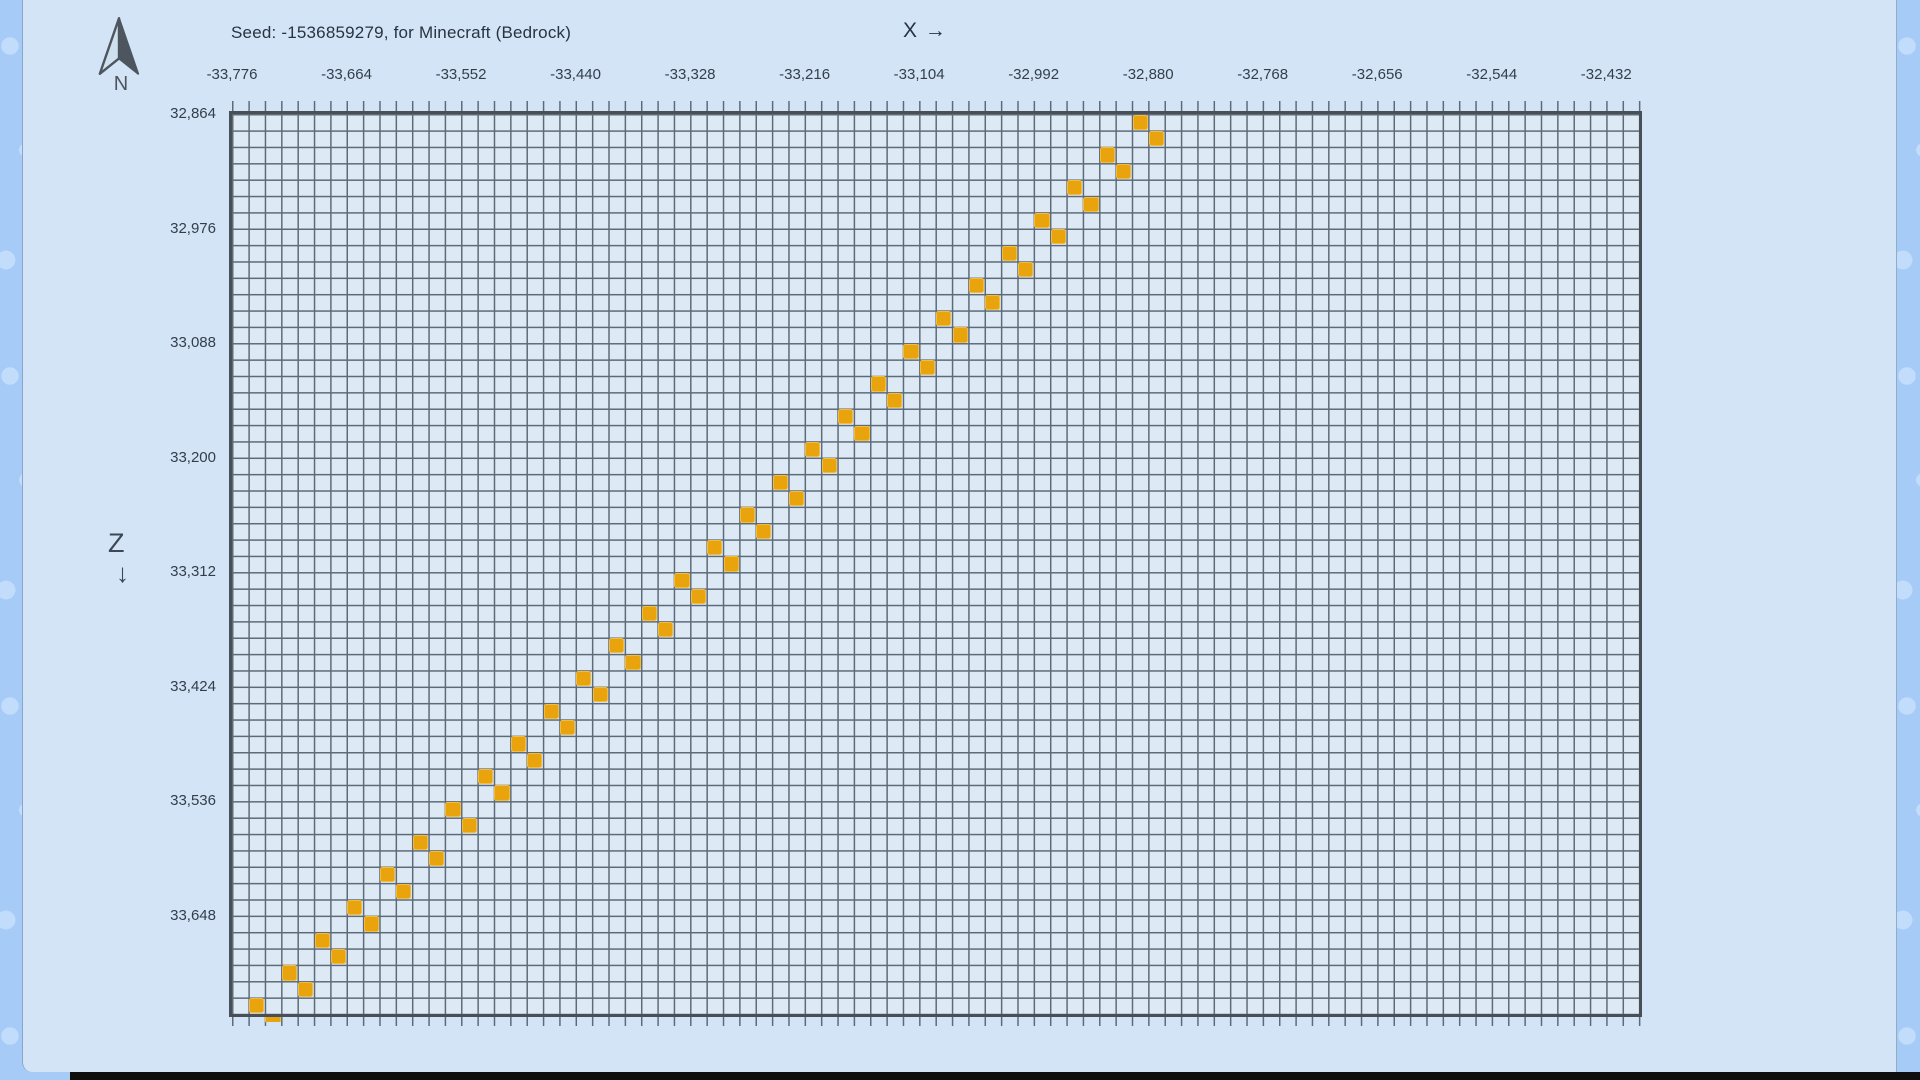 This screenshot has height=1080, width=1920. I want to click on right-background-strip, so click(1908, 540).